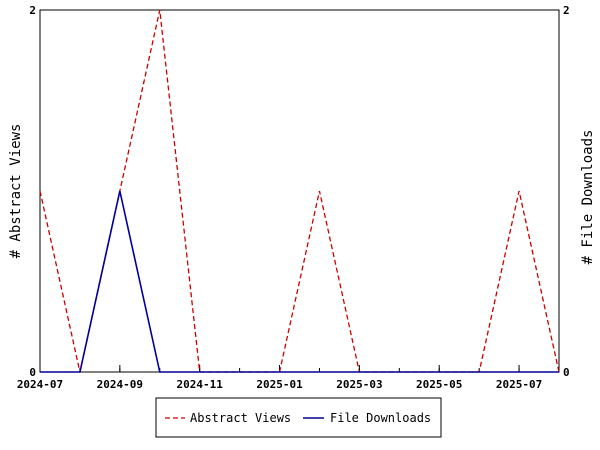 This screenshot has width=600, height=450. Describe the element at coordinates (519, 384) in the screenshot. I see `x-tick-label: 2025-07` at that location.